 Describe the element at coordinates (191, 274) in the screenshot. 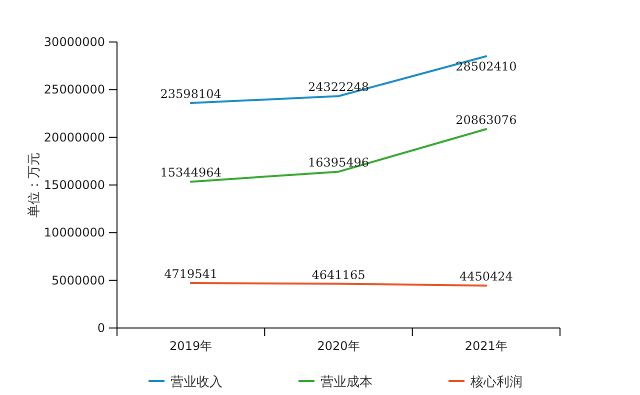

I see `data-label: 4719541` at that location.